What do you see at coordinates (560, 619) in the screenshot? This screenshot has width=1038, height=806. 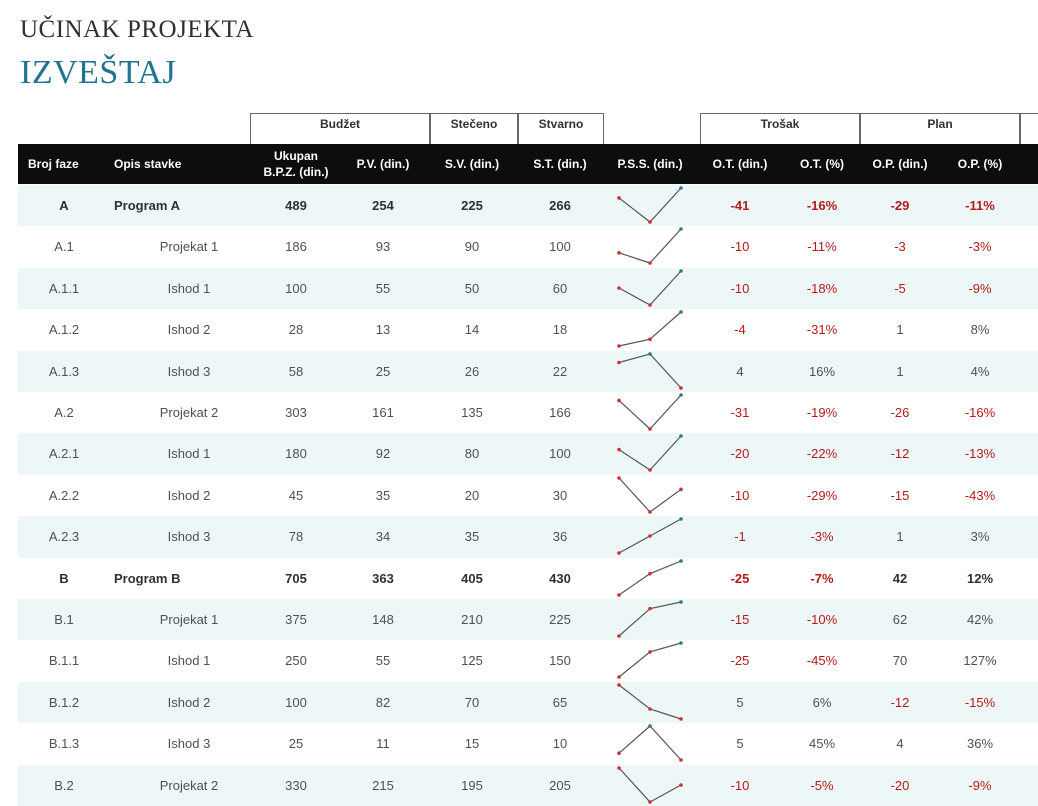 I see `cell-st: 225` at bounding box center [560, 619].